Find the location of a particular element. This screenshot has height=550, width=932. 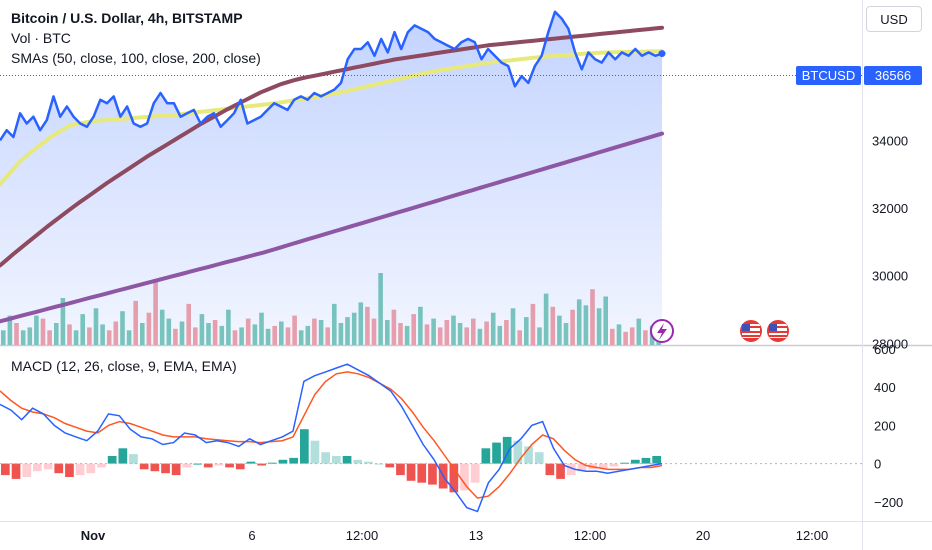

macd-axis-tick: 200 is located at coordinates (885, 425).